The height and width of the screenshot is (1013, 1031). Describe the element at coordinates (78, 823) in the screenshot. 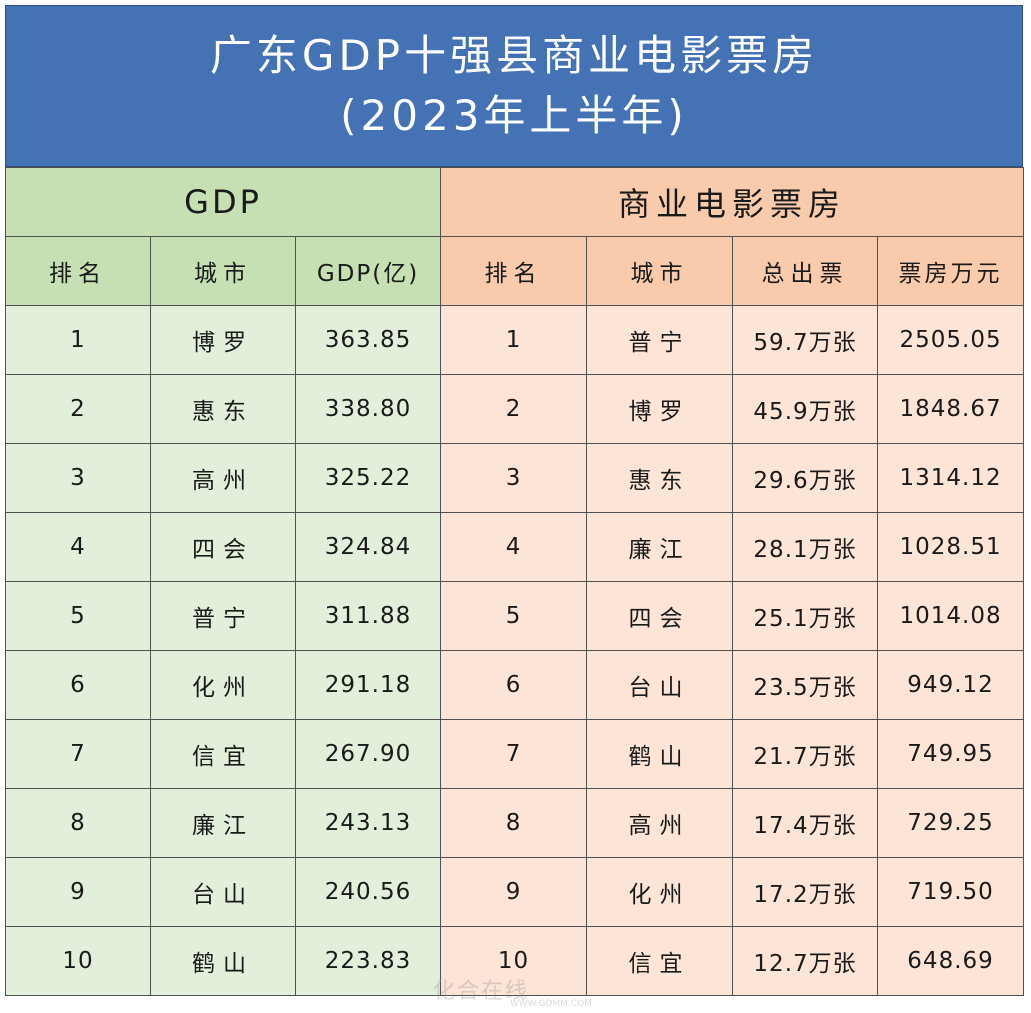

I see `gdp-rank-cell: 8` at that location.